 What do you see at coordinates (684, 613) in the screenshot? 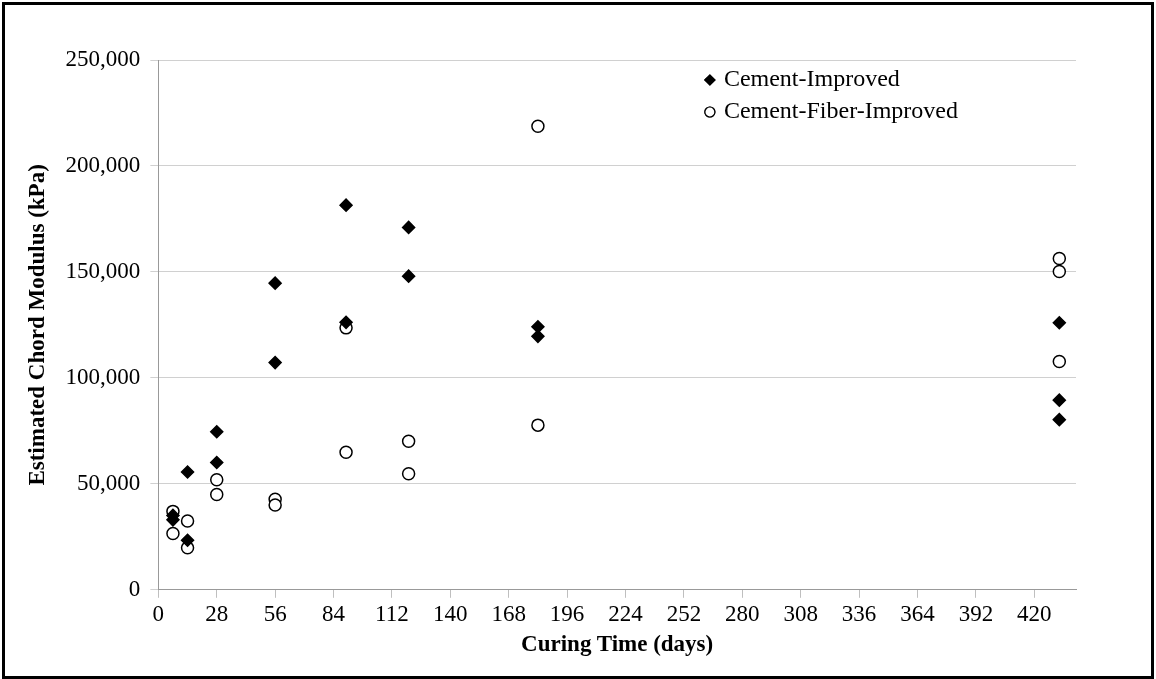
I see `x-tick-label: 252` at bounding box center [684, 613].